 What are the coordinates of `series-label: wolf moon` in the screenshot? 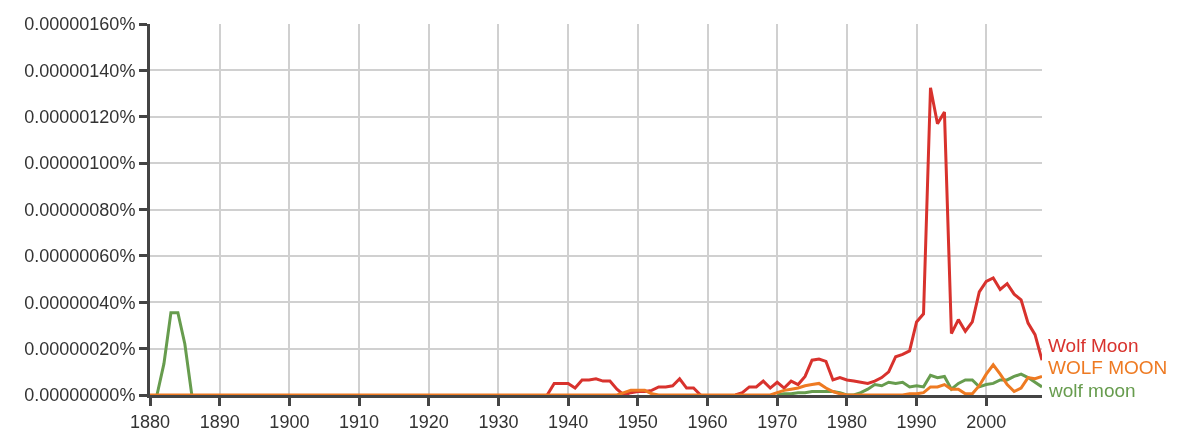 It's located at (1092, 390).